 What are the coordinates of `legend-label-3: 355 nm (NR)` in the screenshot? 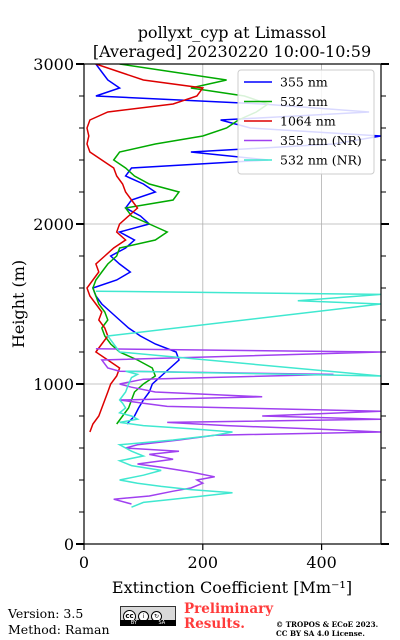 It's located at (321, 140).